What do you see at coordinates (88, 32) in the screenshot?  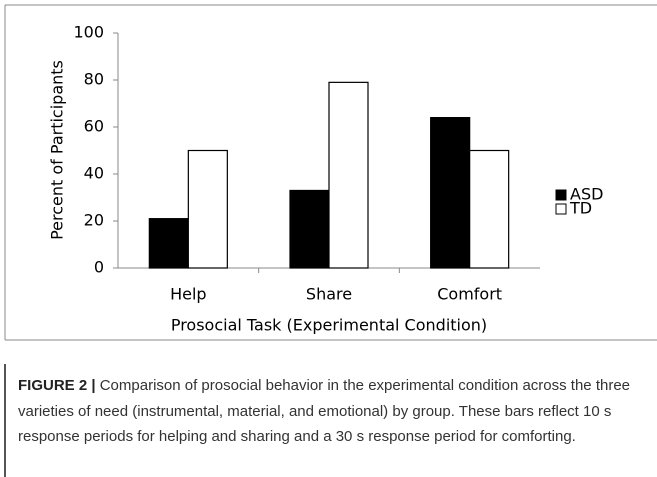 I see `y-tick-label: 100` at bounding box center [88, 32].